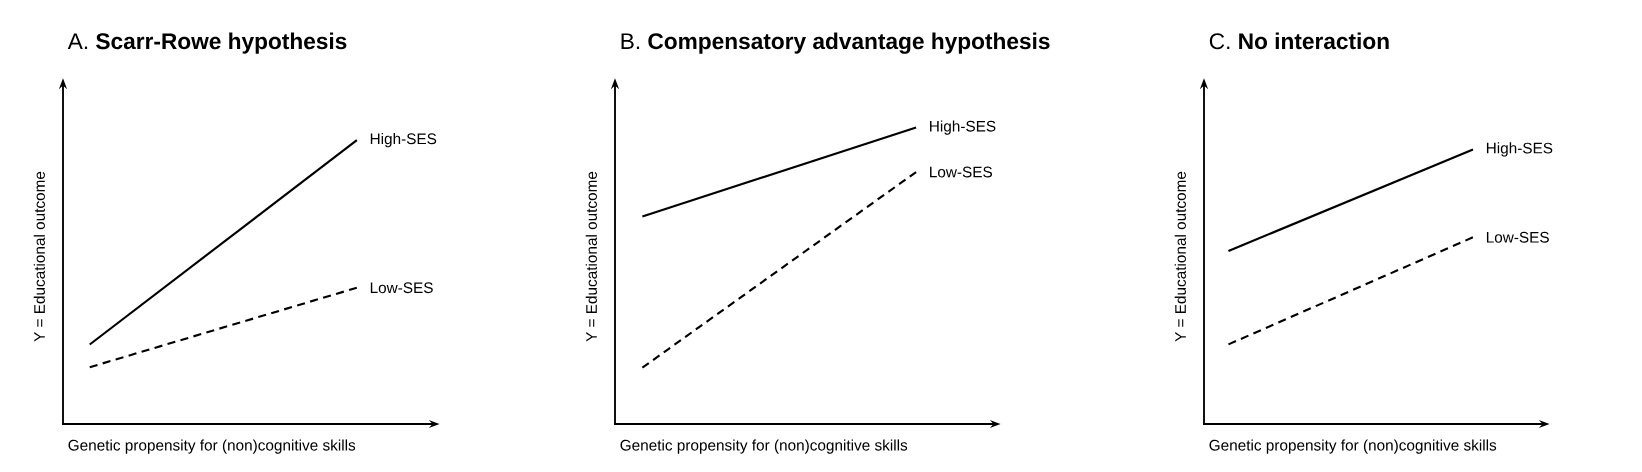  I want to click on chart-title: B. Compensatory advantage hypothesis, so click(835, 43).